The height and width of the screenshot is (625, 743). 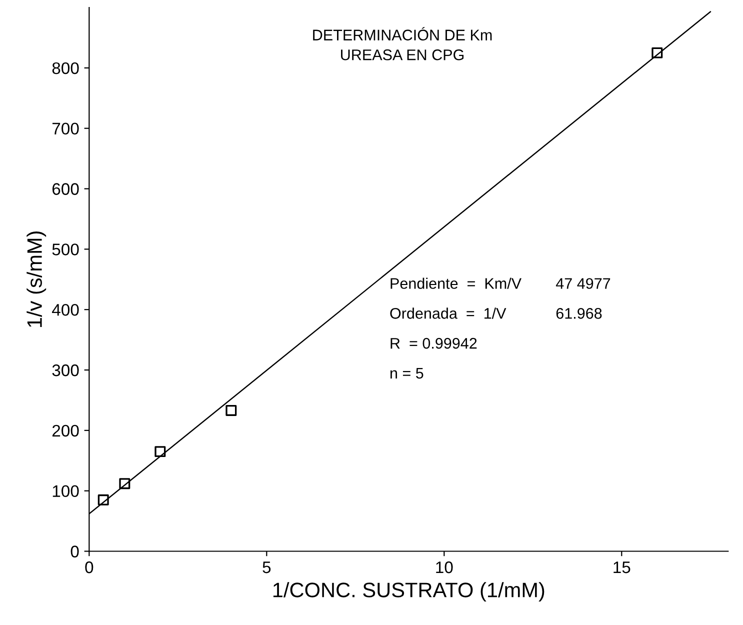 I want to click on text: DETERMINACIÓN DE Km UREASA EN CPG, so click(x=402, y=43).